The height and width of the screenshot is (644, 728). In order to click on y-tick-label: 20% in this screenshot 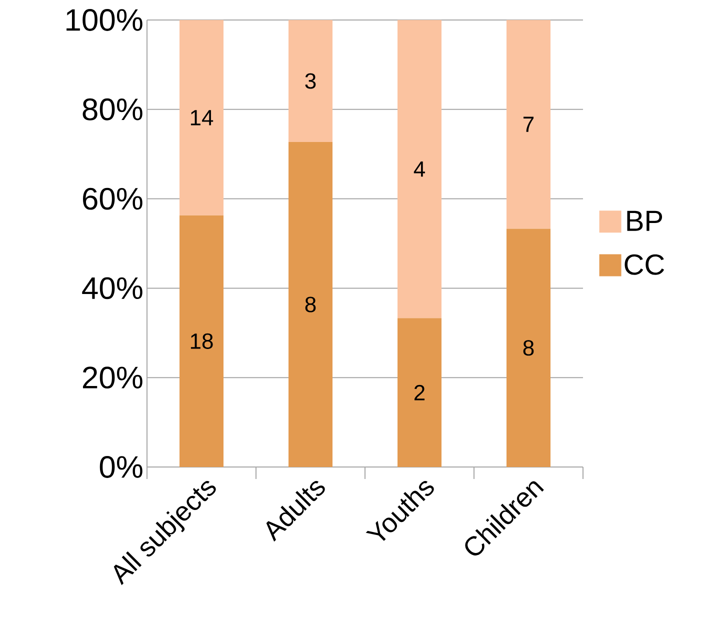, I will do `click(112, 377)`.